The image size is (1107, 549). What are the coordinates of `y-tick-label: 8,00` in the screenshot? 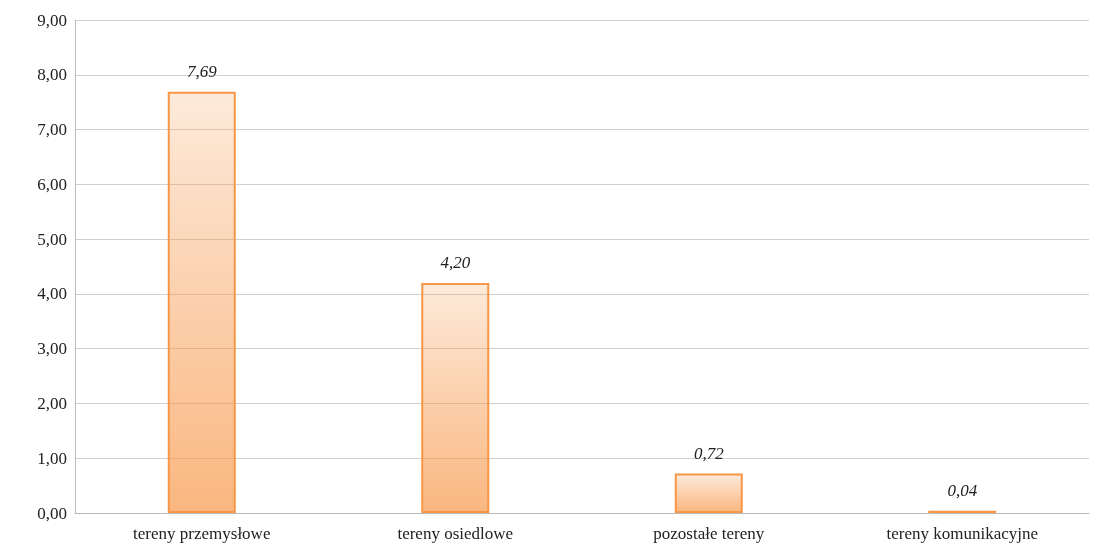 It's located at (52, 75).